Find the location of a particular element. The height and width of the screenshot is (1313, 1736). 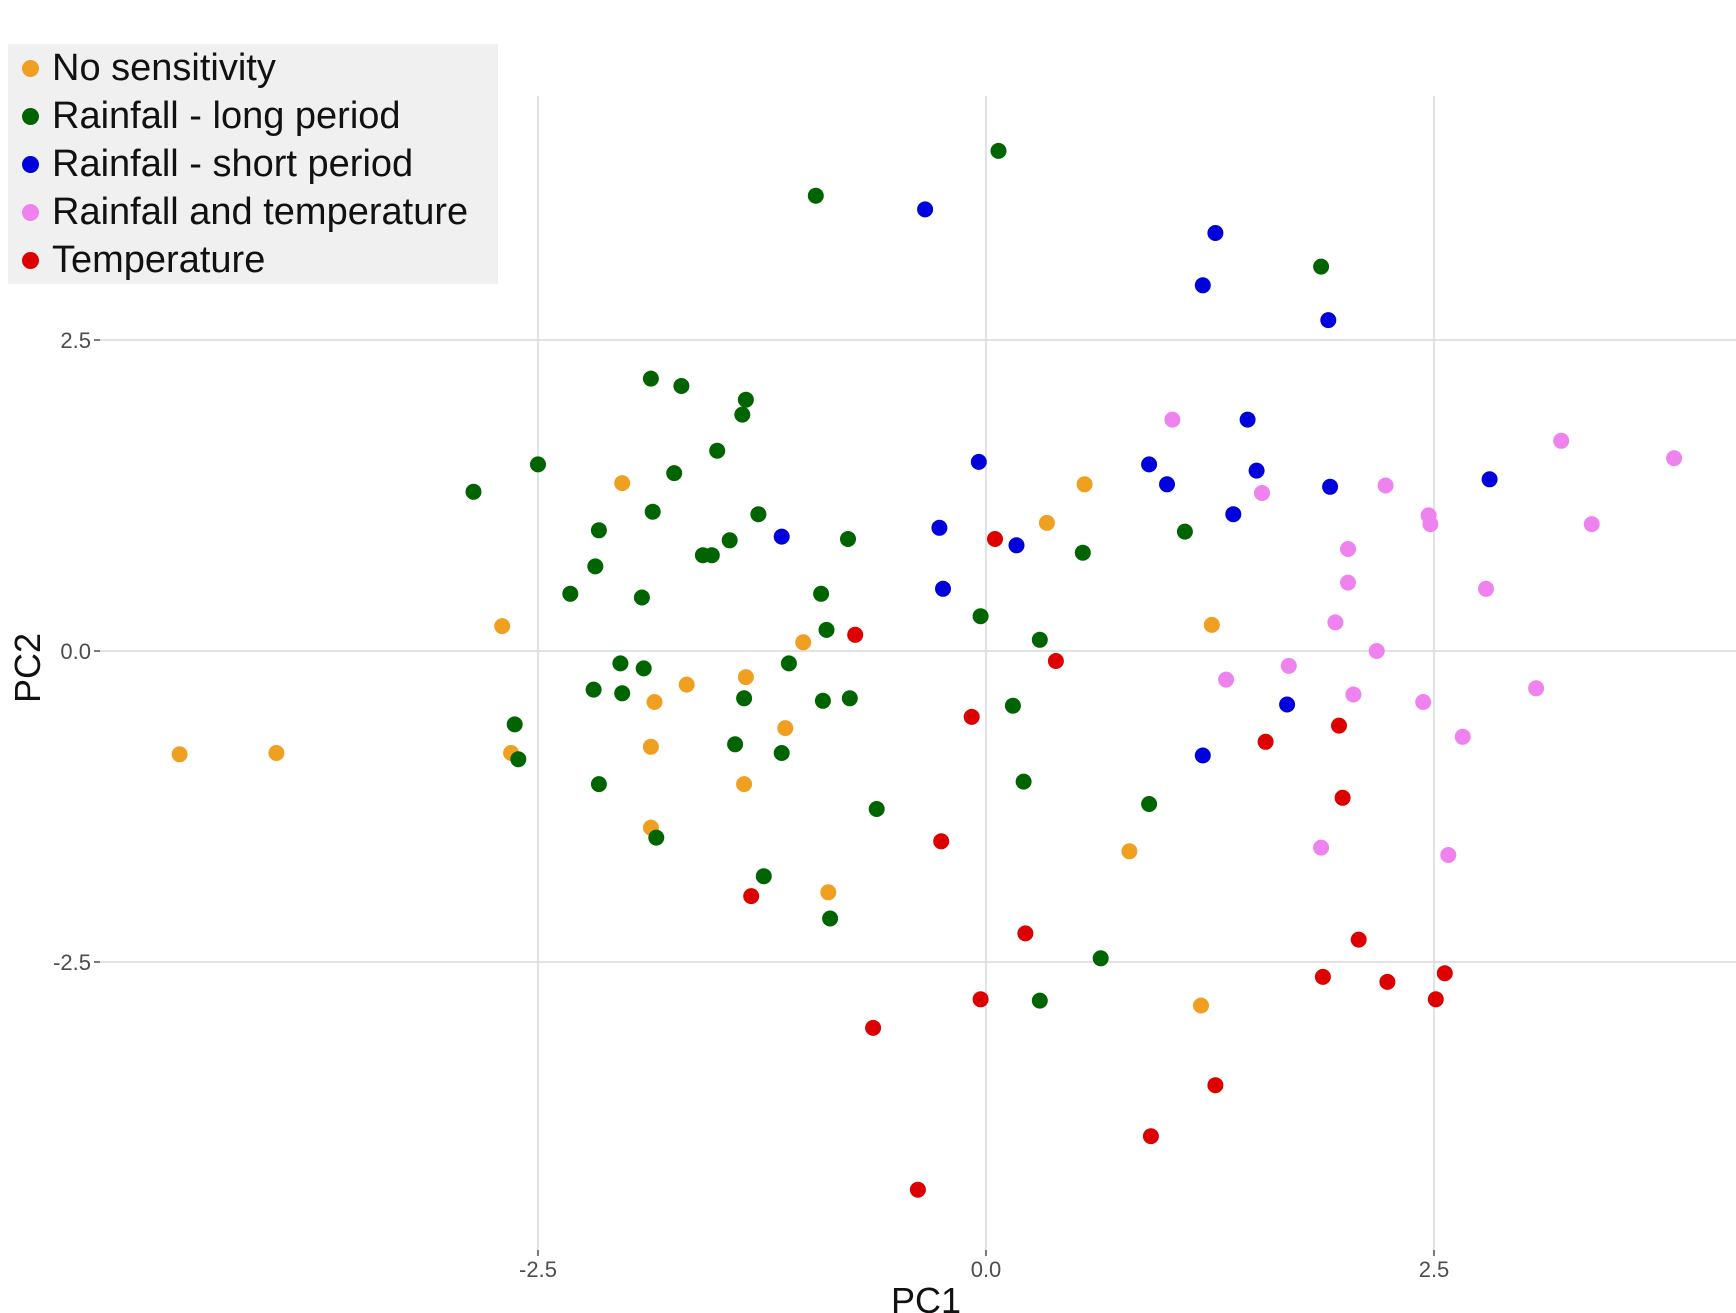

legend-item: Rainfall - short period is located at coordinates (210, 164).